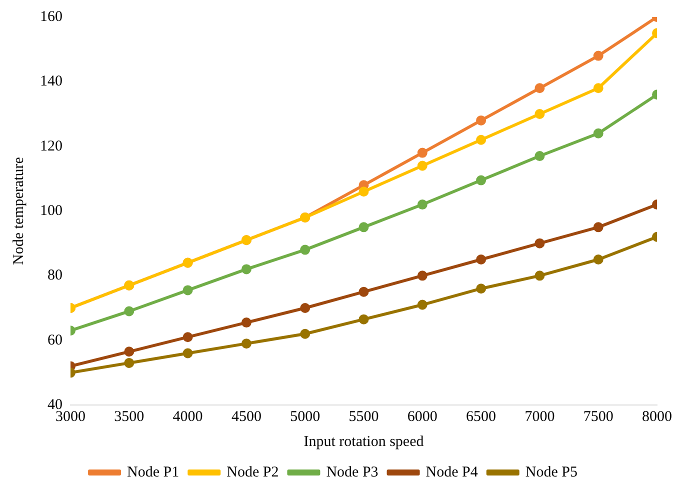 The image size is (675, 492). Describe the element at coordinates (18, 210) in the screenshot. I see `y-axis-title: Node temperature` at that location.